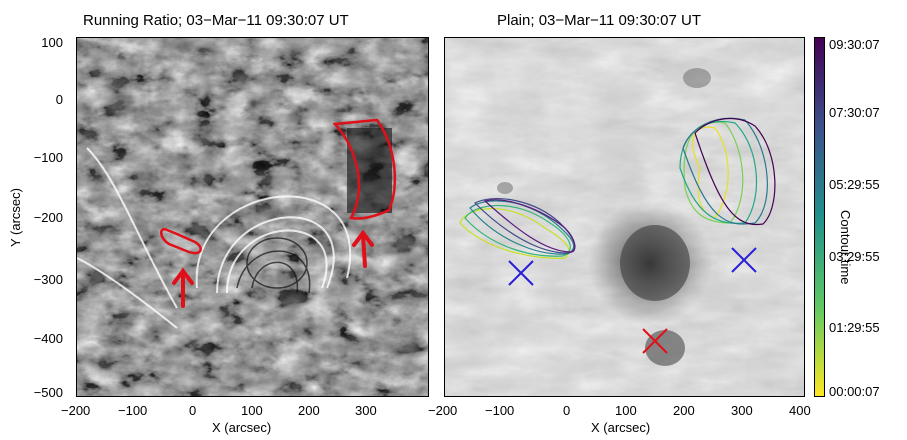  Describe the element at coordinates (742, 410) in the screenshot. I see `right-x-tick: 300` at that location.